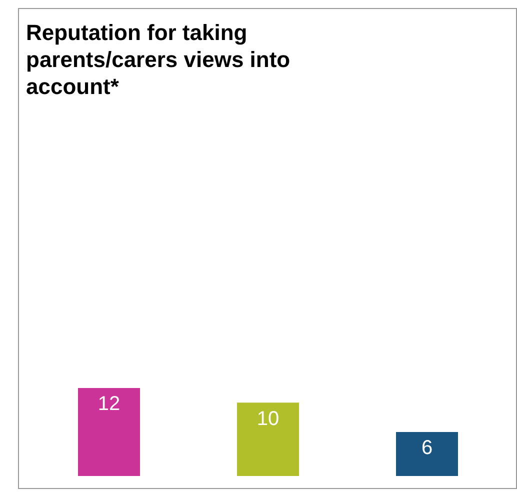  I want to click on data-label: 10, so click(268, 419).